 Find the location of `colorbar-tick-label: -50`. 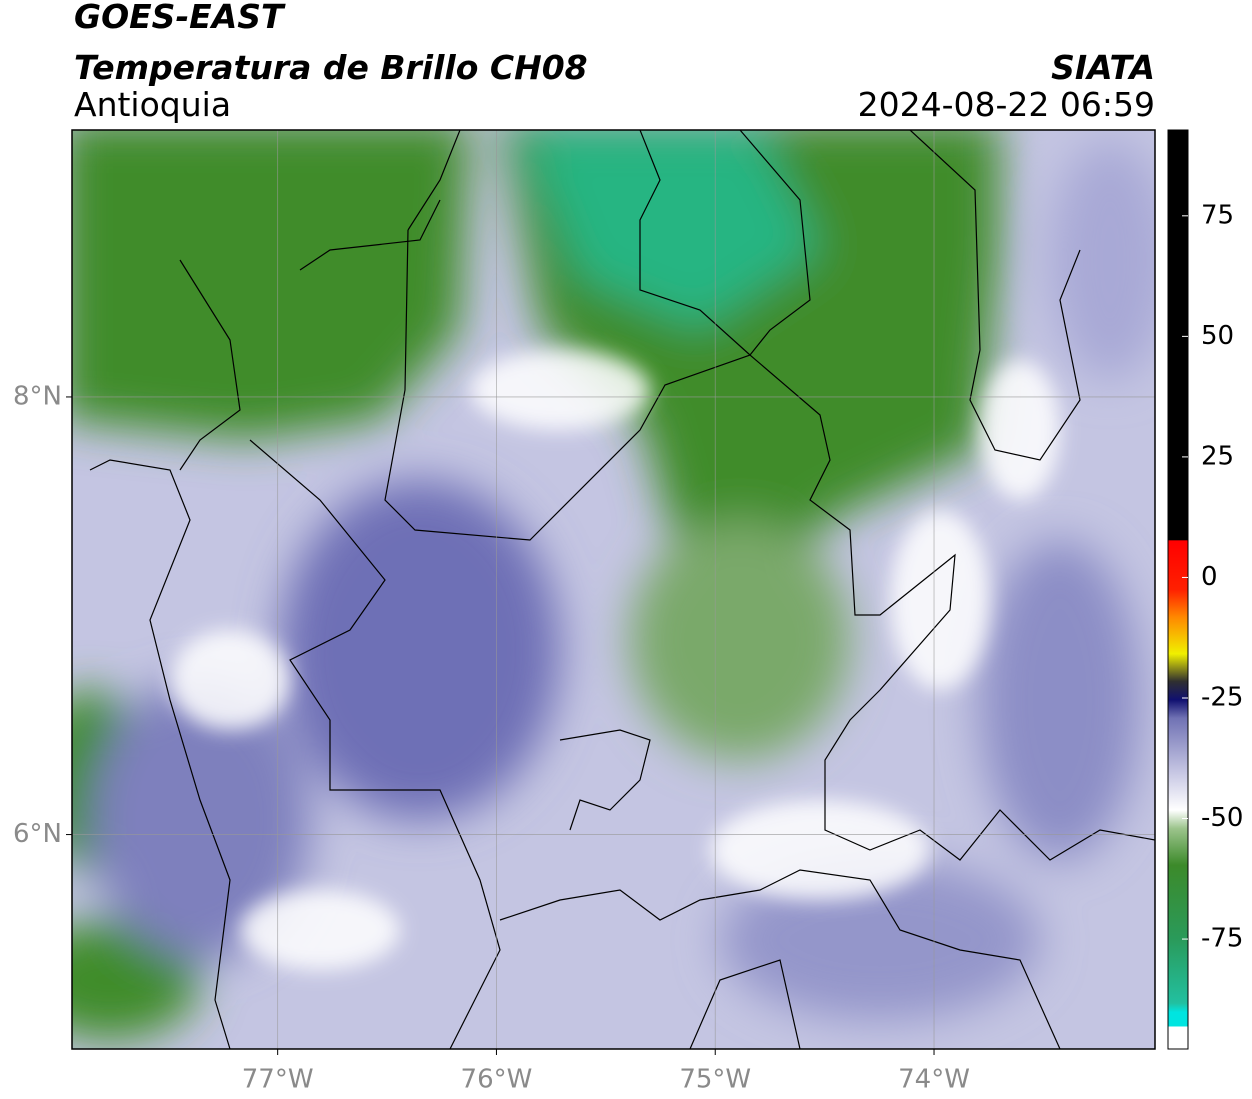

colorbar-tick-label: -50 is located at coordinates (1222, 818).